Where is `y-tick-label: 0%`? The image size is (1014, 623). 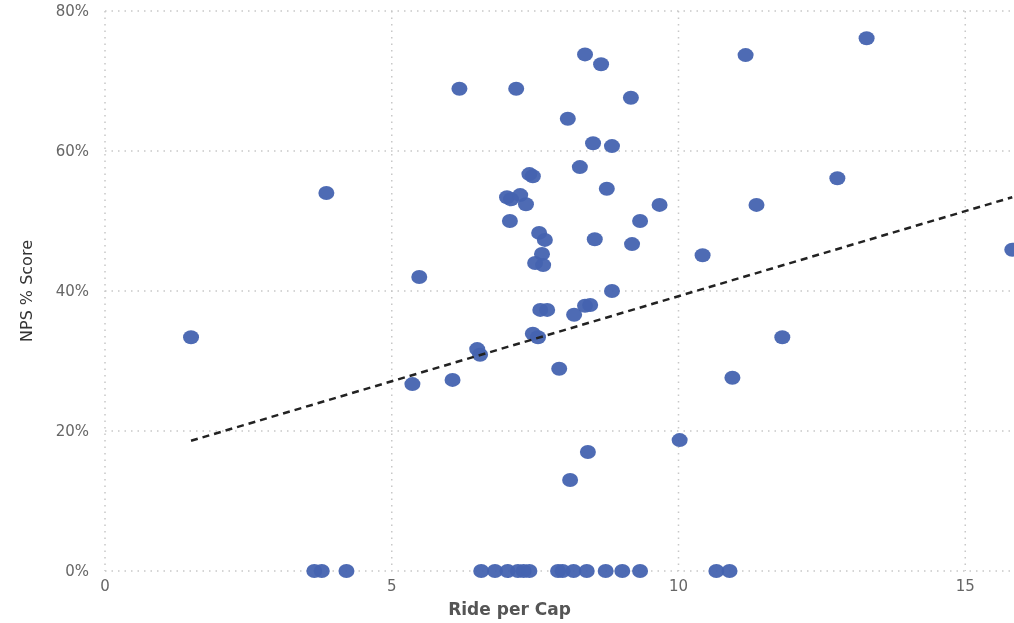
y-tick-label: 0% is located at coordinates (77, 570).